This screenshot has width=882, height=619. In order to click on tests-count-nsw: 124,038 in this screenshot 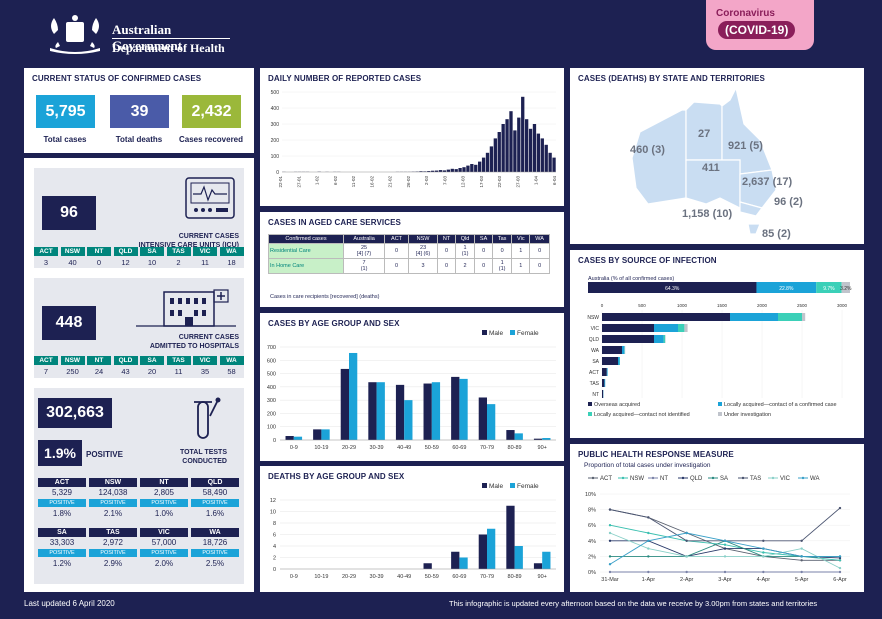, I will do `click(113, 492)`.